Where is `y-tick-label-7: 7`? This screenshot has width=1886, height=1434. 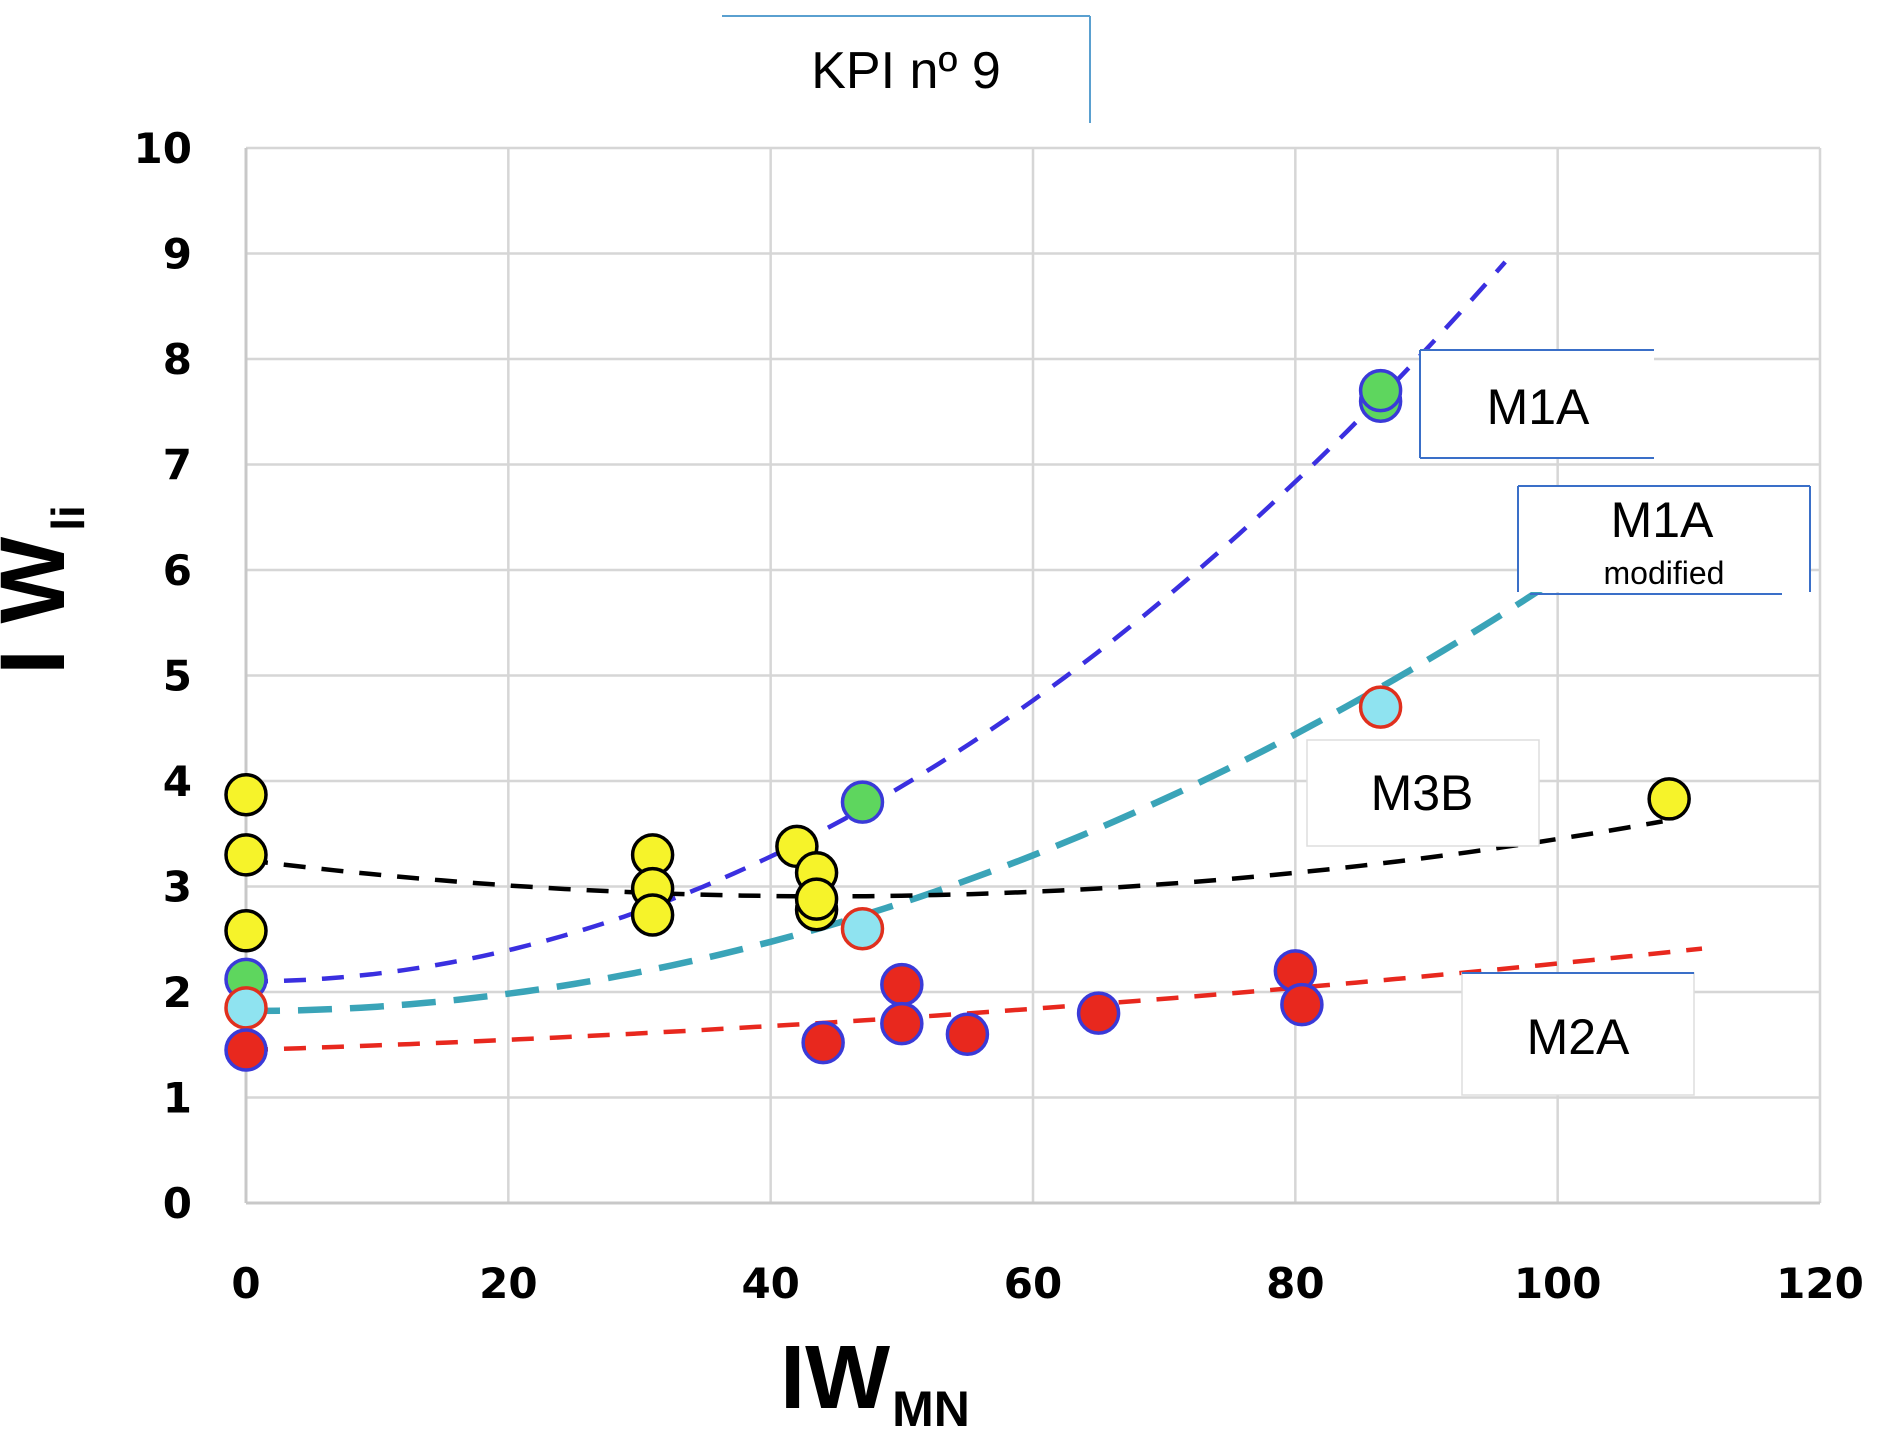 y-tick-label-7: 7 is located at coordinates (177, 465).